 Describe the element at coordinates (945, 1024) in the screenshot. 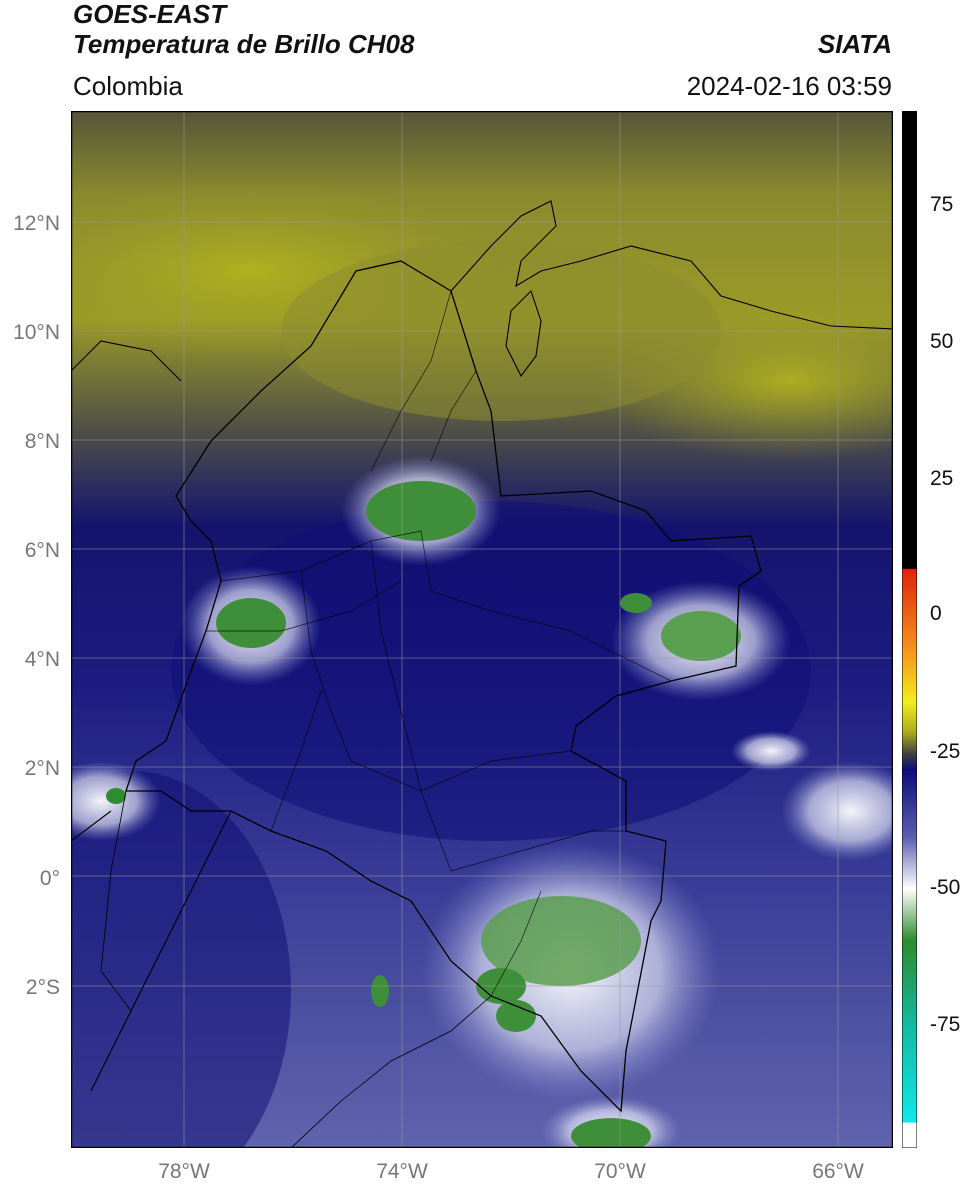

I see `cbar-tick-minus75: -75` at that location.